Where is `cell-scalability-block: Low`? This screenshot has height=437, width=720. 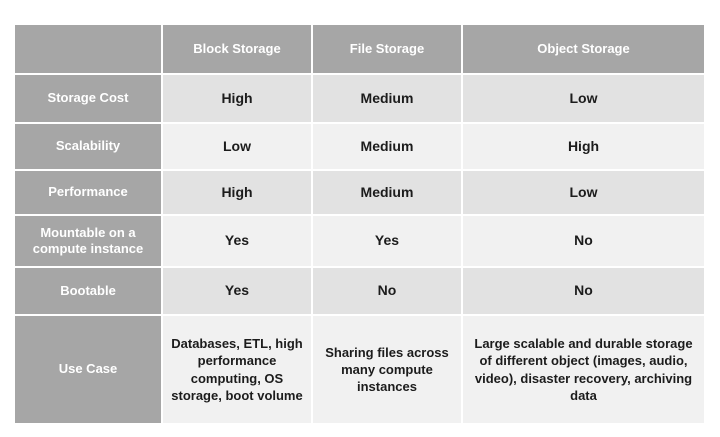
cell-scalability-block: Low is located at coordinates (237, 146).